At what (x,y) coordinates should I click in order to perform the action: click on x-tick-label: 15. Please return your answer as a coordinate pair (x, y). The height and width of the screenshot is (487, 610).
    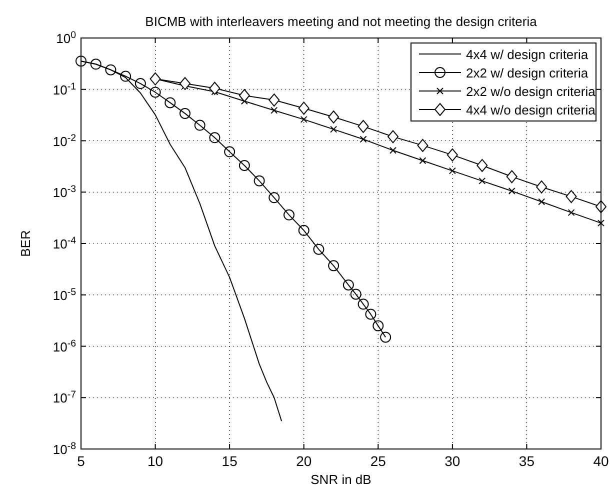
    Looking at the image, I should click on (230, 461).